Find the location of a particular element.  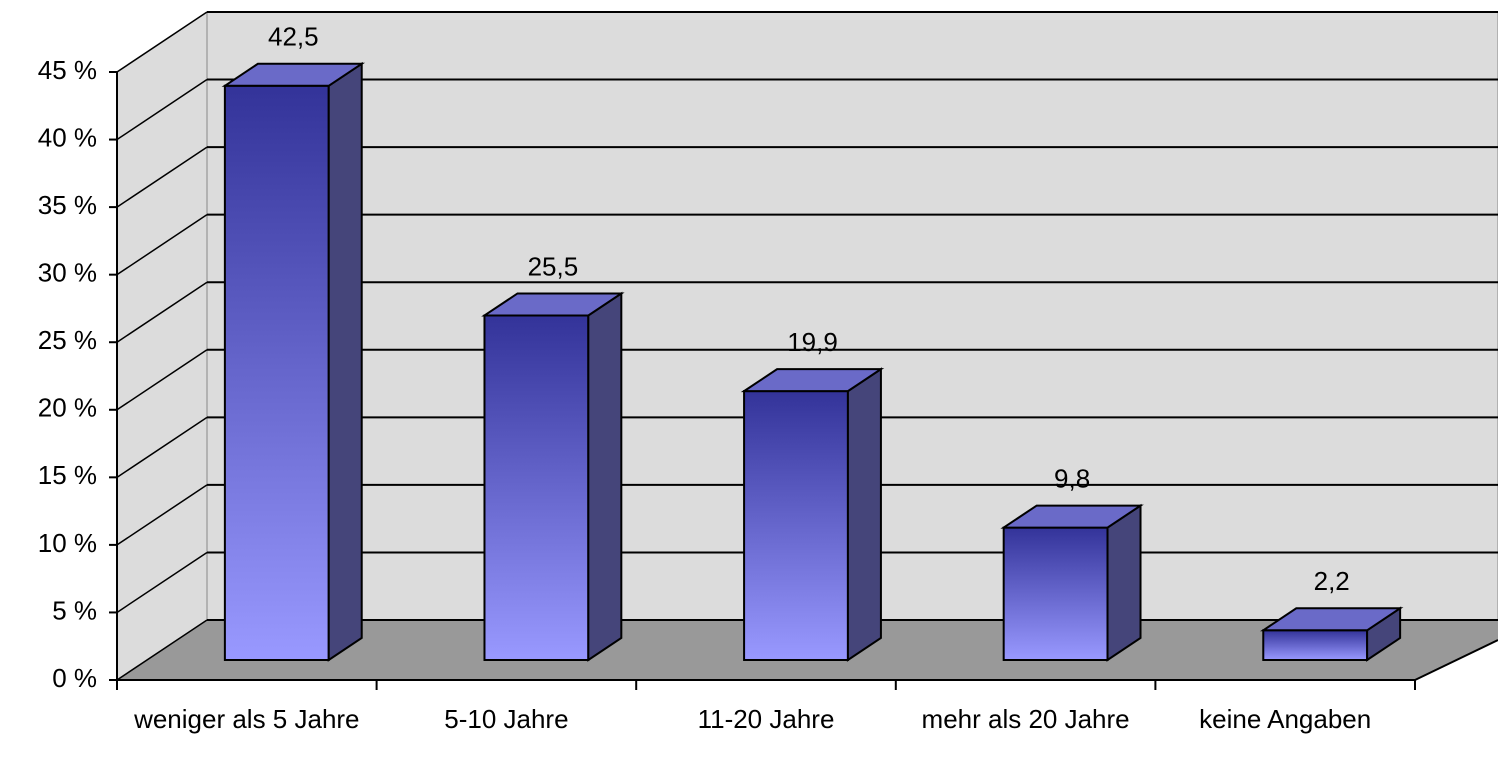

y-tick-label: 25 % is located at coordinates (67, 340).